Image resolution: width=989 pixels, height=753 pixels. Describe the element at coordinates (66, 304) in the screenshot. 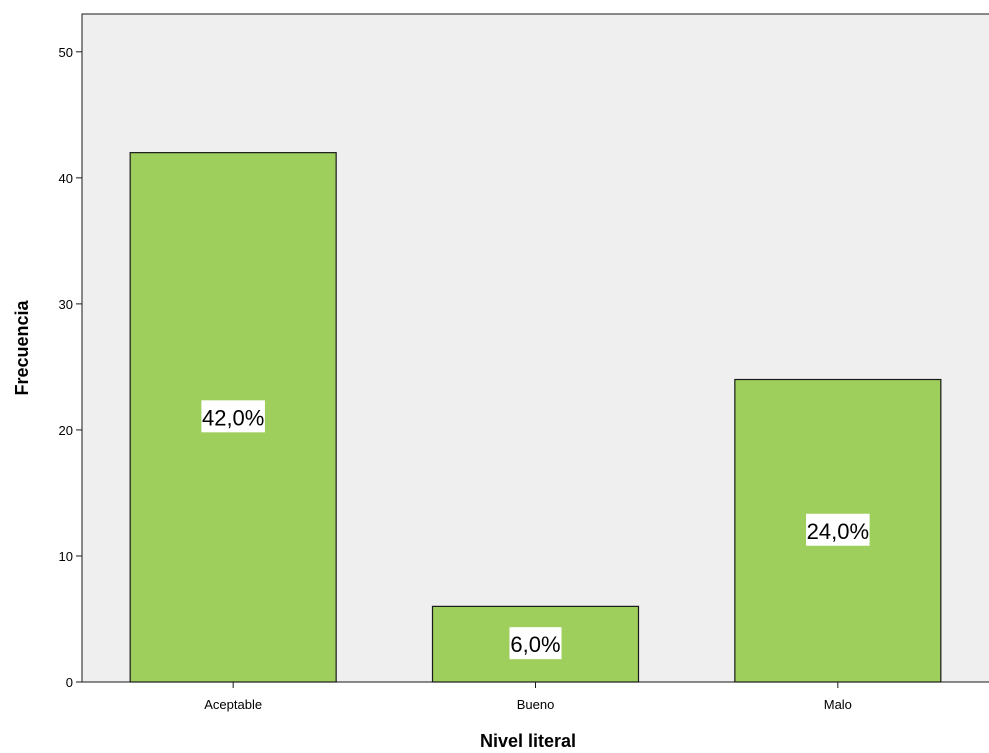

I see `y-tick-label: 30` at that location.